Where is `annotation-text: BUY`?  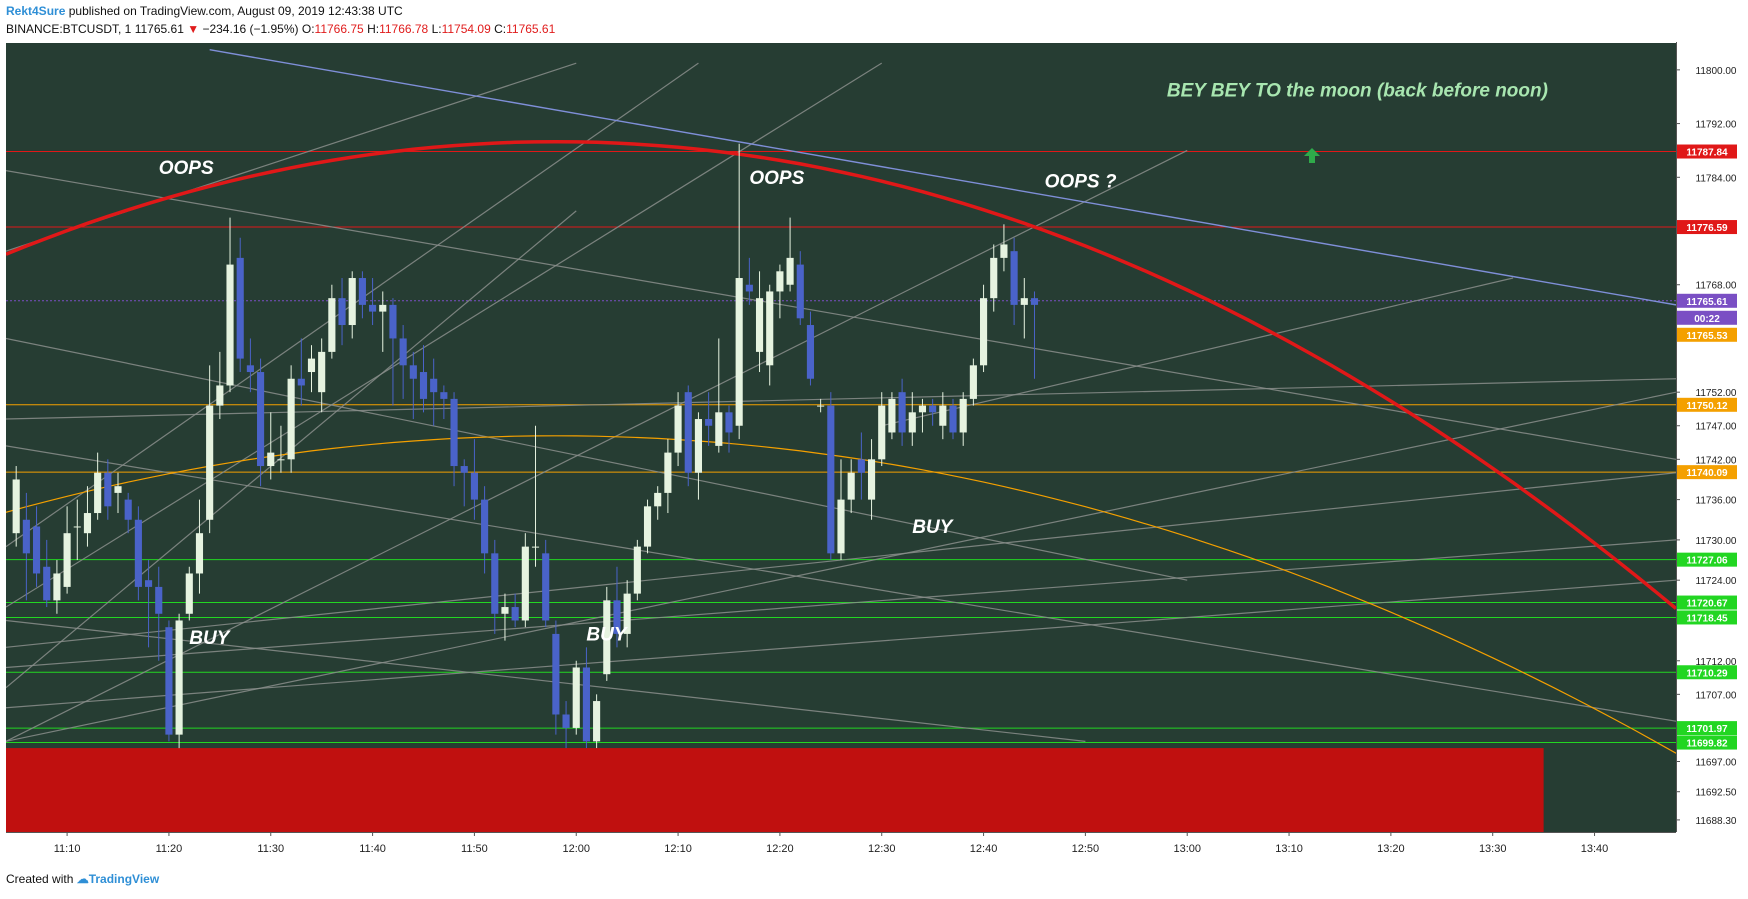 annotation-text: BUY is located at coordinates (210, 638).